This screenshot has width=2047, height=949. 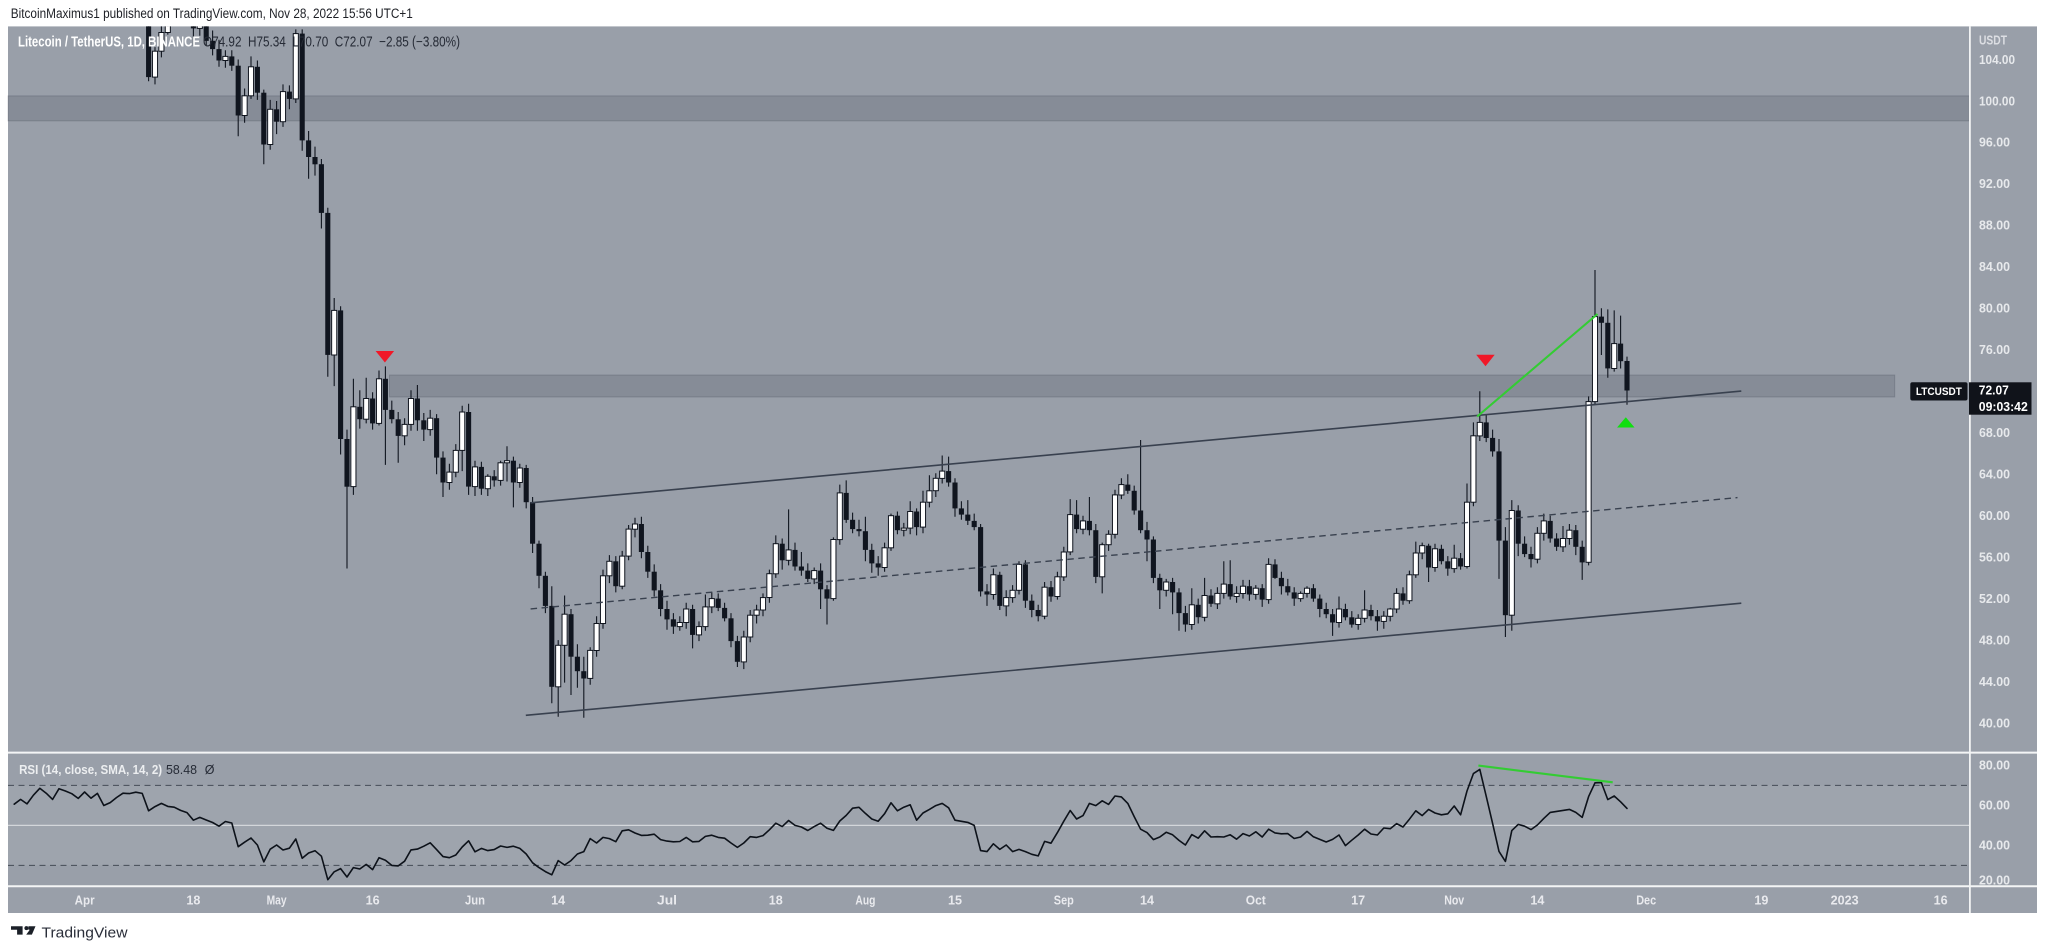 What do you see at coordinates (90, 770) in the screenshot?
I see `svg-text: RSI (14, close, SMA, 14, 2)` at bounding box center [90, 770].